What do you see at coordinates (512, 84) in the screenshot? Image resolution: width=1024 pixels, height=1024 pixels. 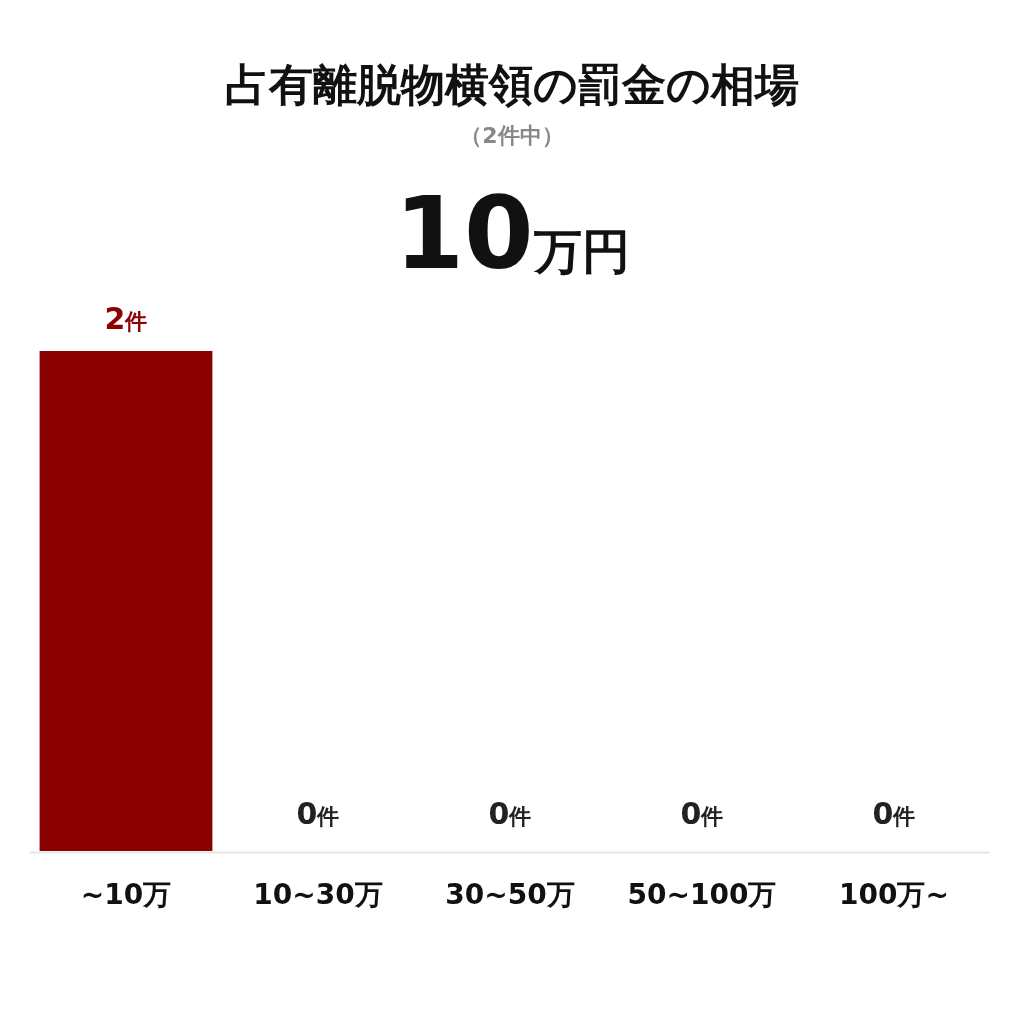 I see `title: 占有離脱物横領の罰金の相場` at bounding box center [512, 84].